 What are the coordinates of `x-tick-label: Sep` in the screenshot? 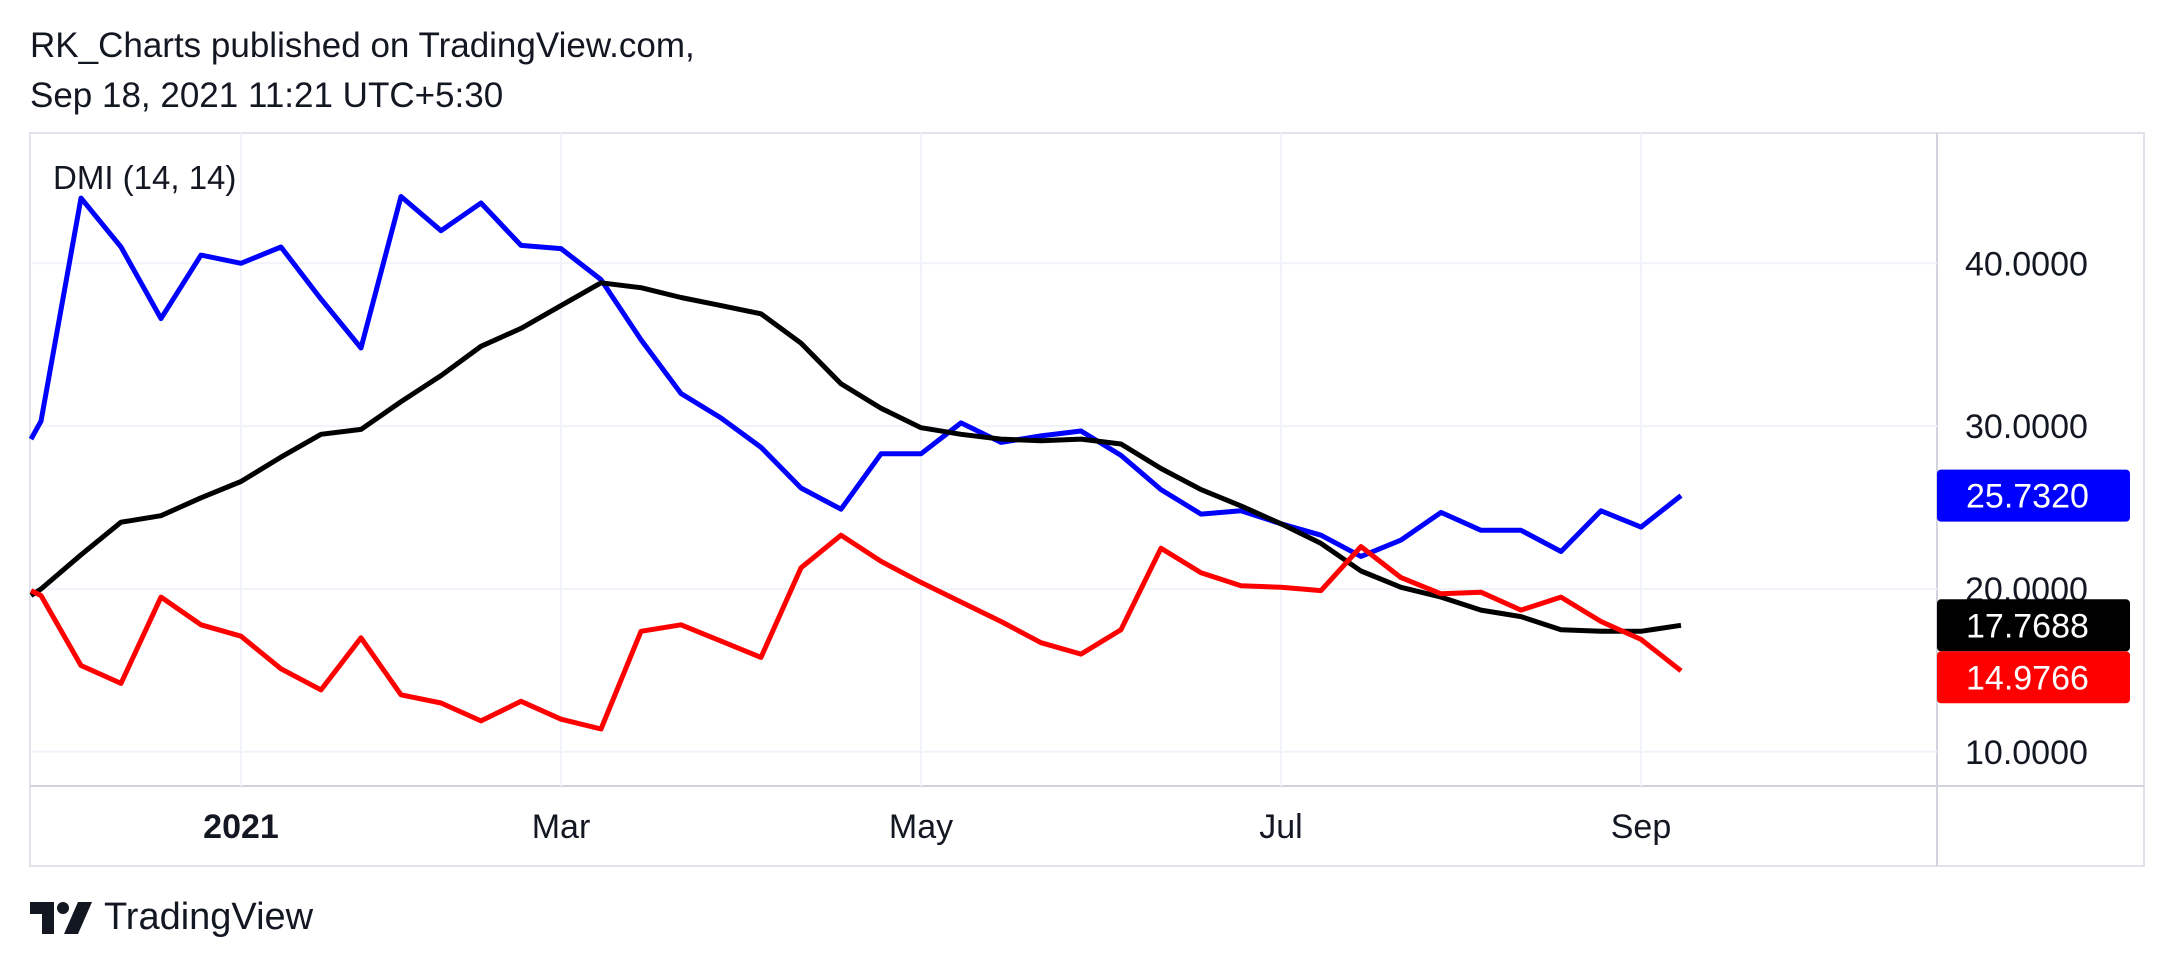 It's located at (1641, 827).